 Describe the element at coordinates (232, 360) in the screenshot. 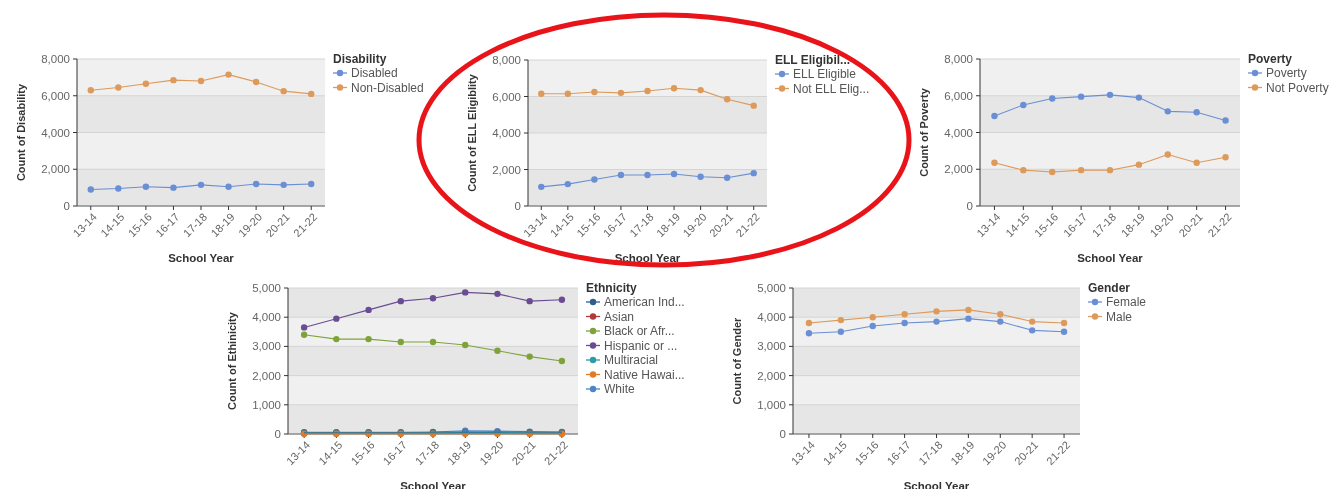

I see `y-axis-title: Count of Ethinicity` at that location.